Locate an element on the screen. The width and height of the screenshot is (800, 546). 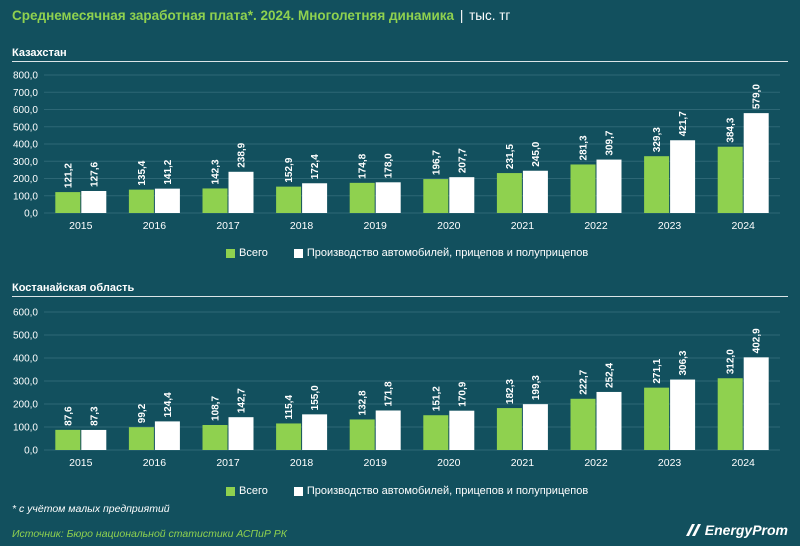
logo-icon is located at coordinates (693, 530).